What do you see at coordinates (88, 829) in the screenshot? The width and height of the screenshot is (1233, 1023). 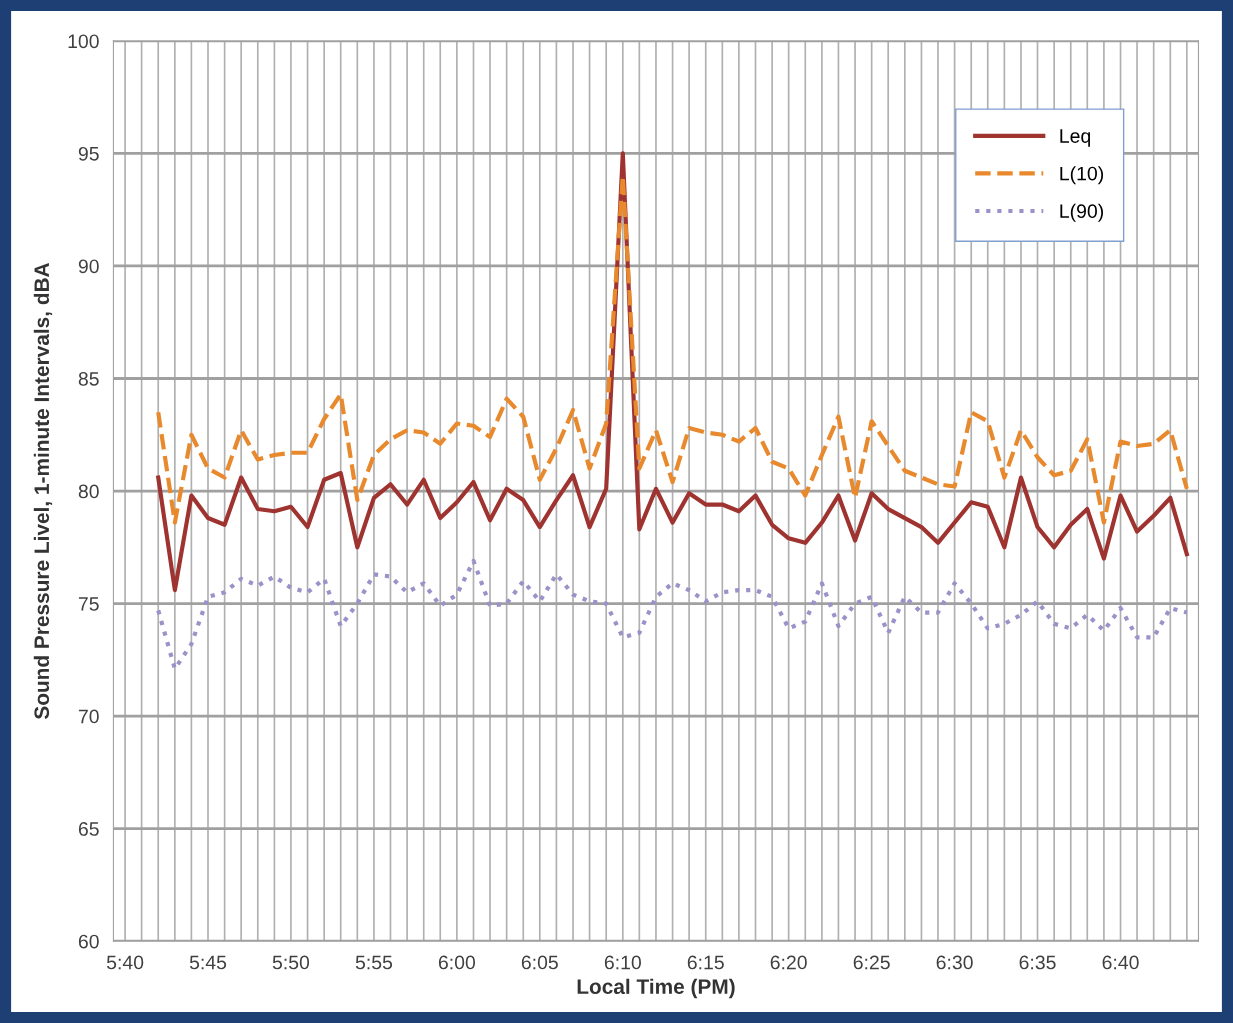 I see `y-tick-label: 65` at bounding box center [88, 829].